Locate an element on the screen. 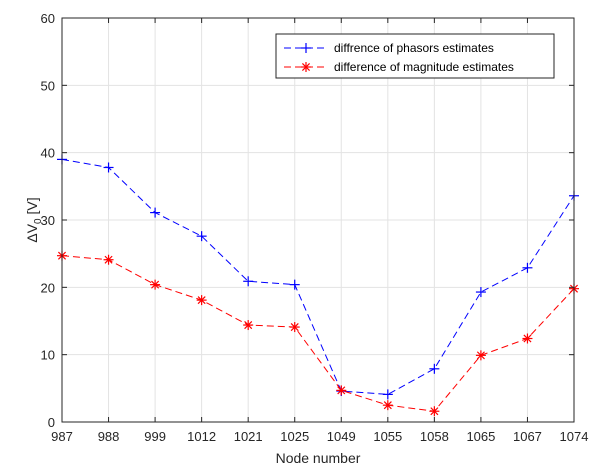 Image resolution: width=594 pixels, height=467 pixels. y-tick-label: 10 is located at coordinates (48, 355).